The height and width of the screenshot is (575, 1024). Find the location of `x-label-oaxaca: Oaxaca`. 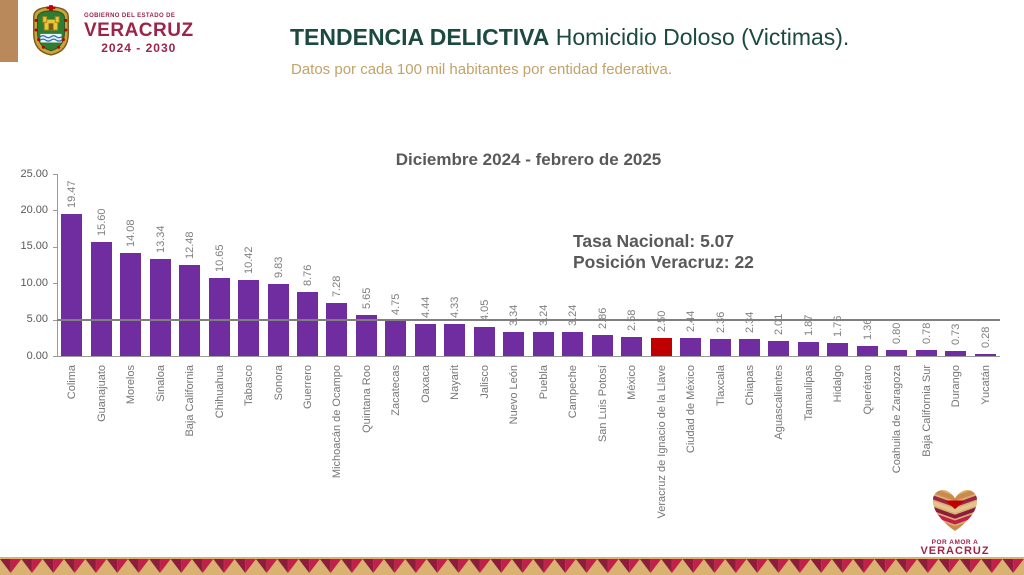

x-label-oaxaca: Oaxaca is located at coordinates (425, 384).